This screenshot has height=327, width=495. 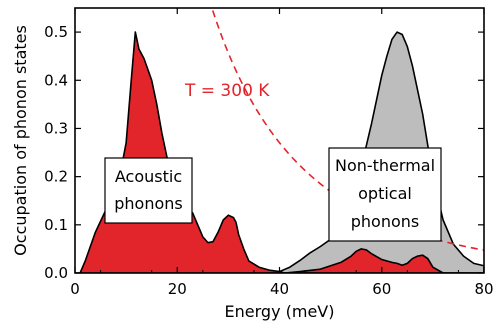 I want to click on optical-phonons-box: Non-thermal optical phonons, so click(x=385, y=194).